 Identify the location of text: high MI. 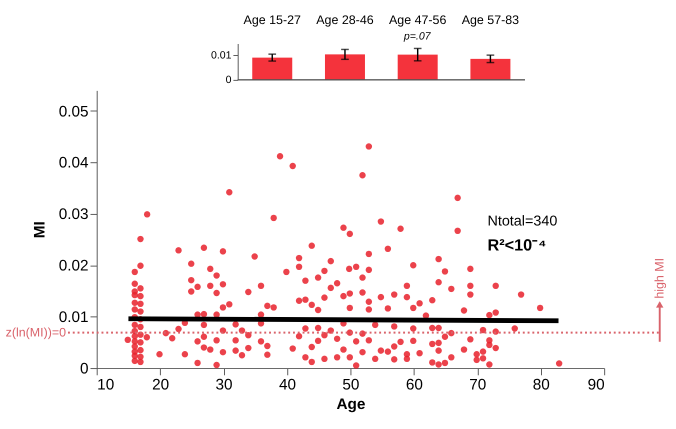
(659, 278).